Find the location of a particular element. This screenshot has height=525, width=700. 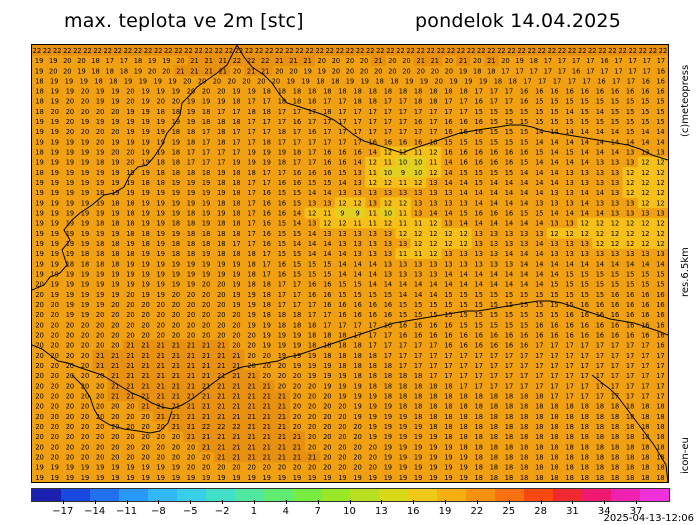

temperature-value: 21 is located at coordinates (191, 427).